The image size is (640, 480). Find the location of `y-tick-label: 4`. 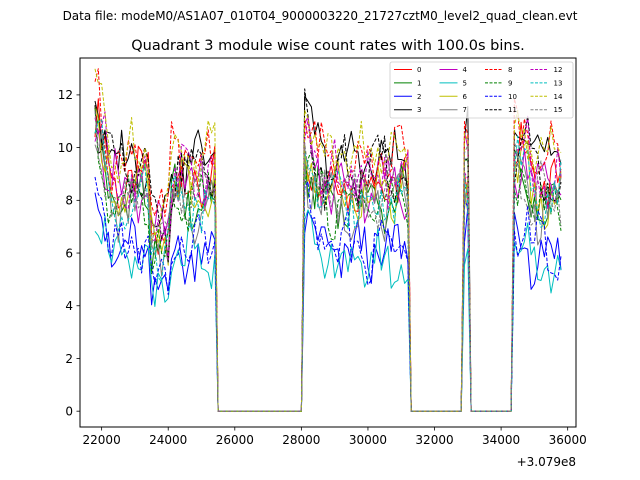

y-tick-label: 4 is located at coordinates (69, 306).